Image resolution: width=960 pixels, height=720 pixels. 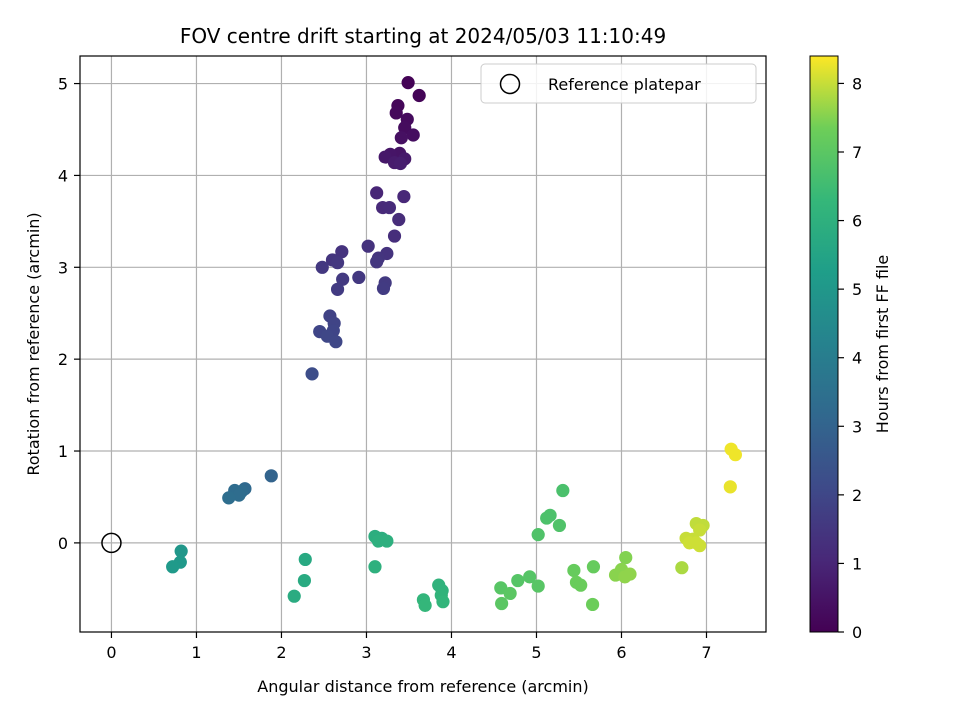 What do you see at coordinates (536, 652) in the screenshot?
I see `x-tick-label: 5` at bounding box center [536, 652].